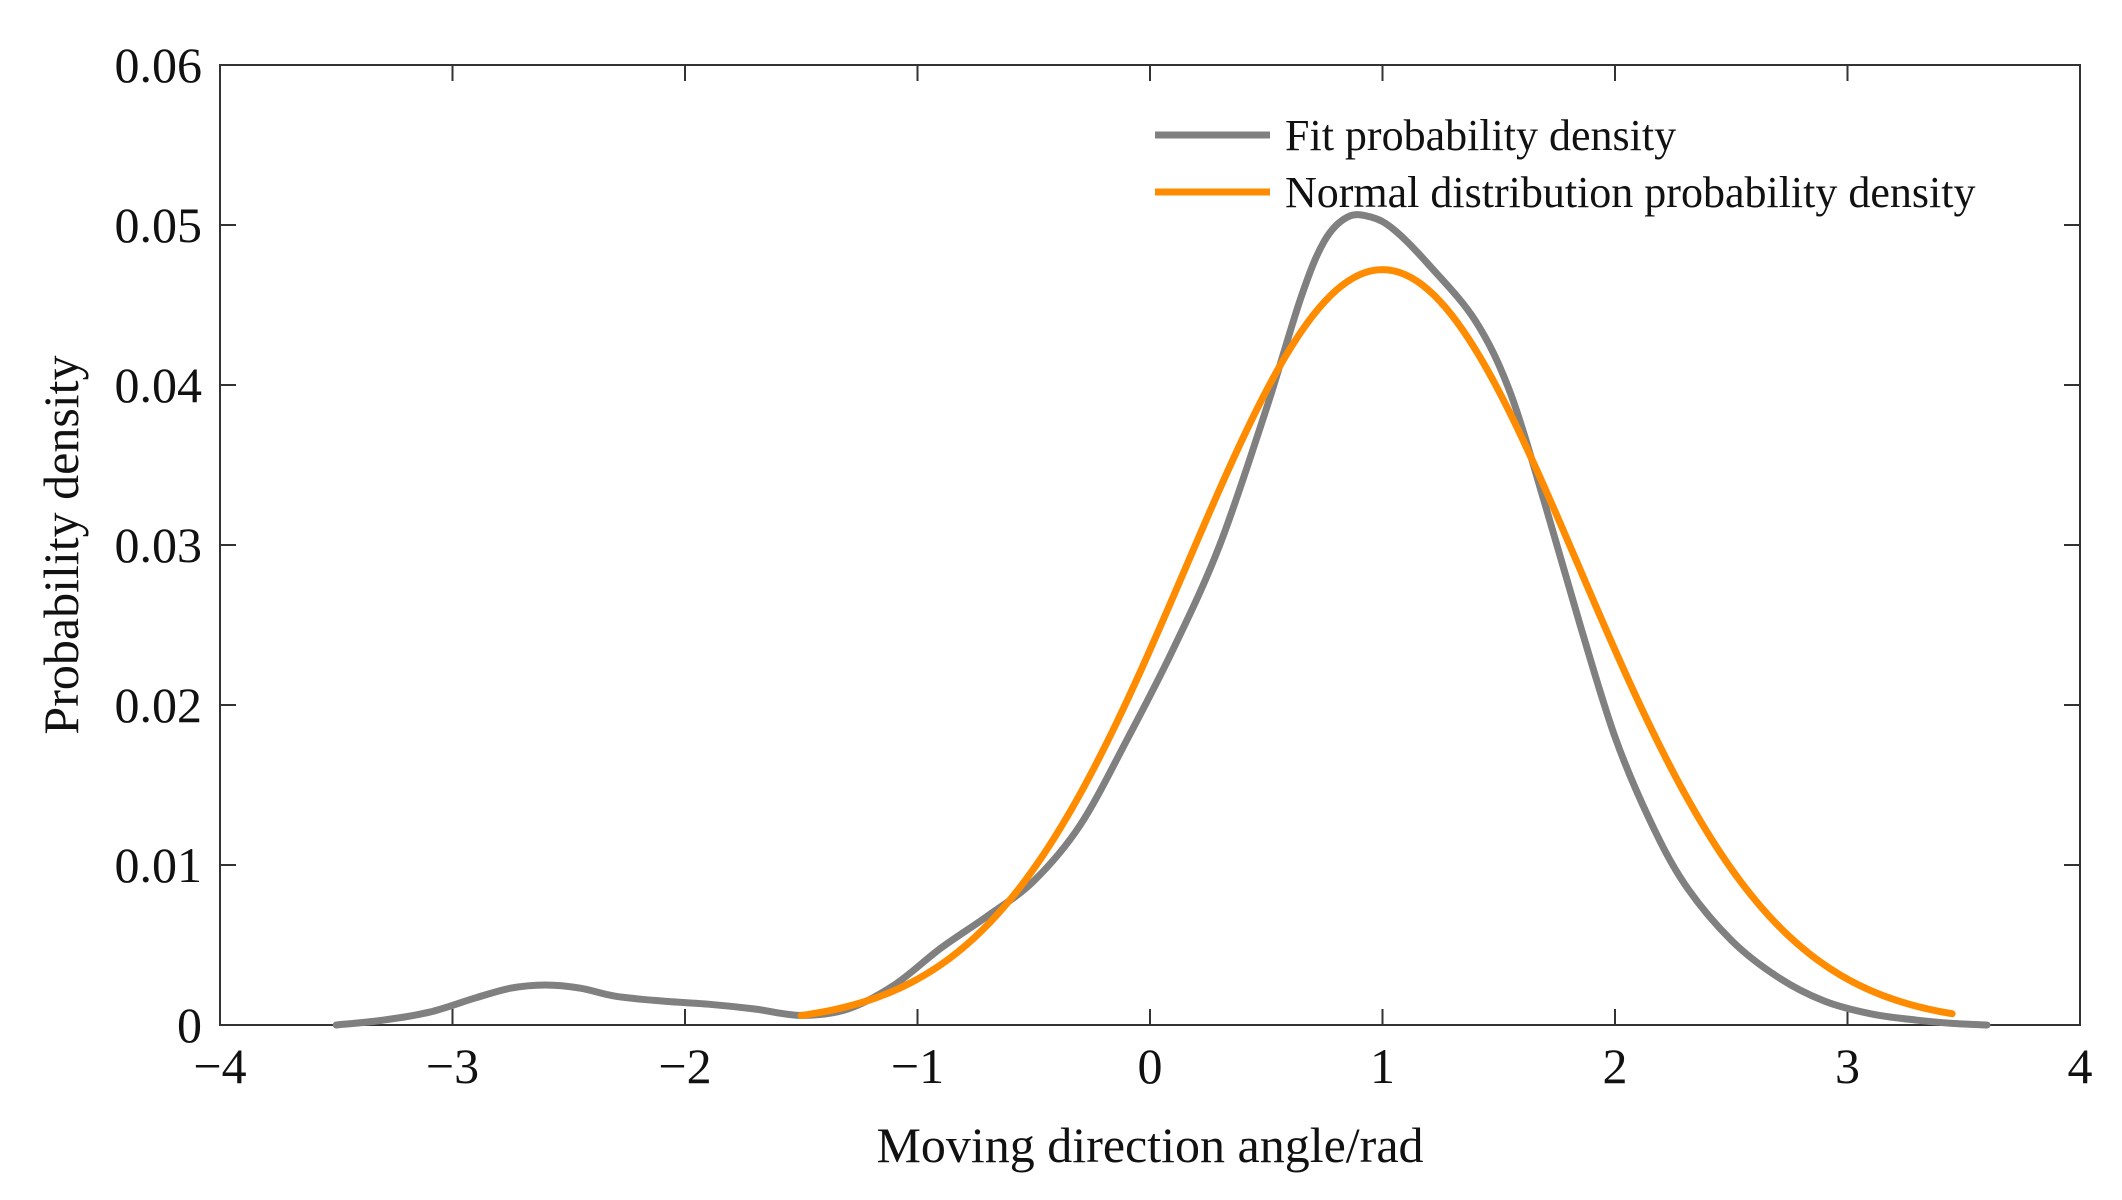 The width and height of the screenshot is (2122, 1200). I want to click on x-tick-labels: −4 −3 −2 −1 0 1 2 3 4, so click(1142, 1066).